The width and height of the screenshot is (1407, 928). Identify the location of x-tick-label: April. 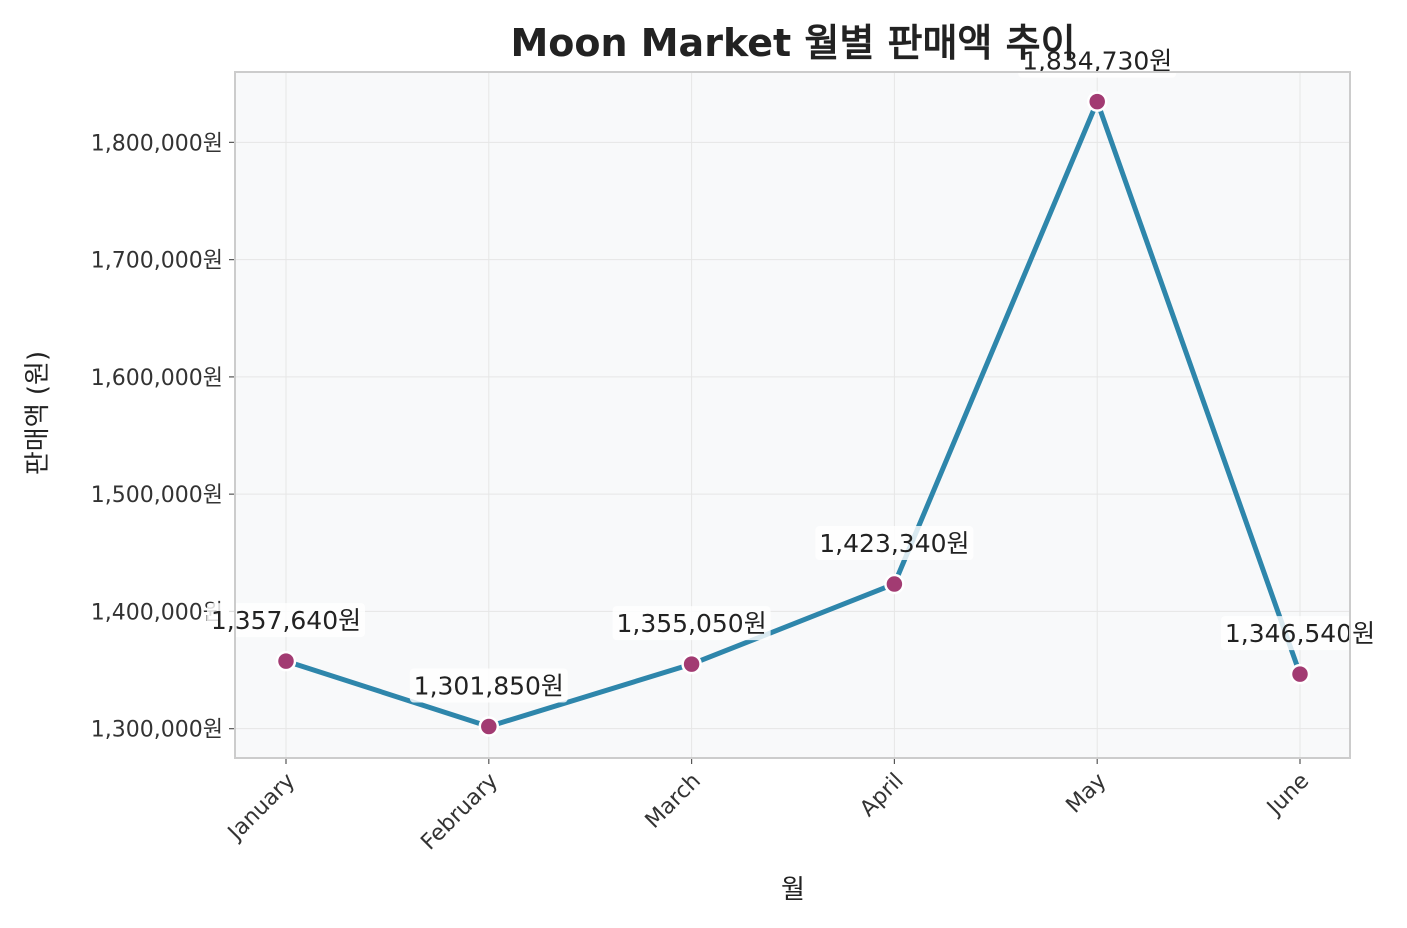
(881, 795).